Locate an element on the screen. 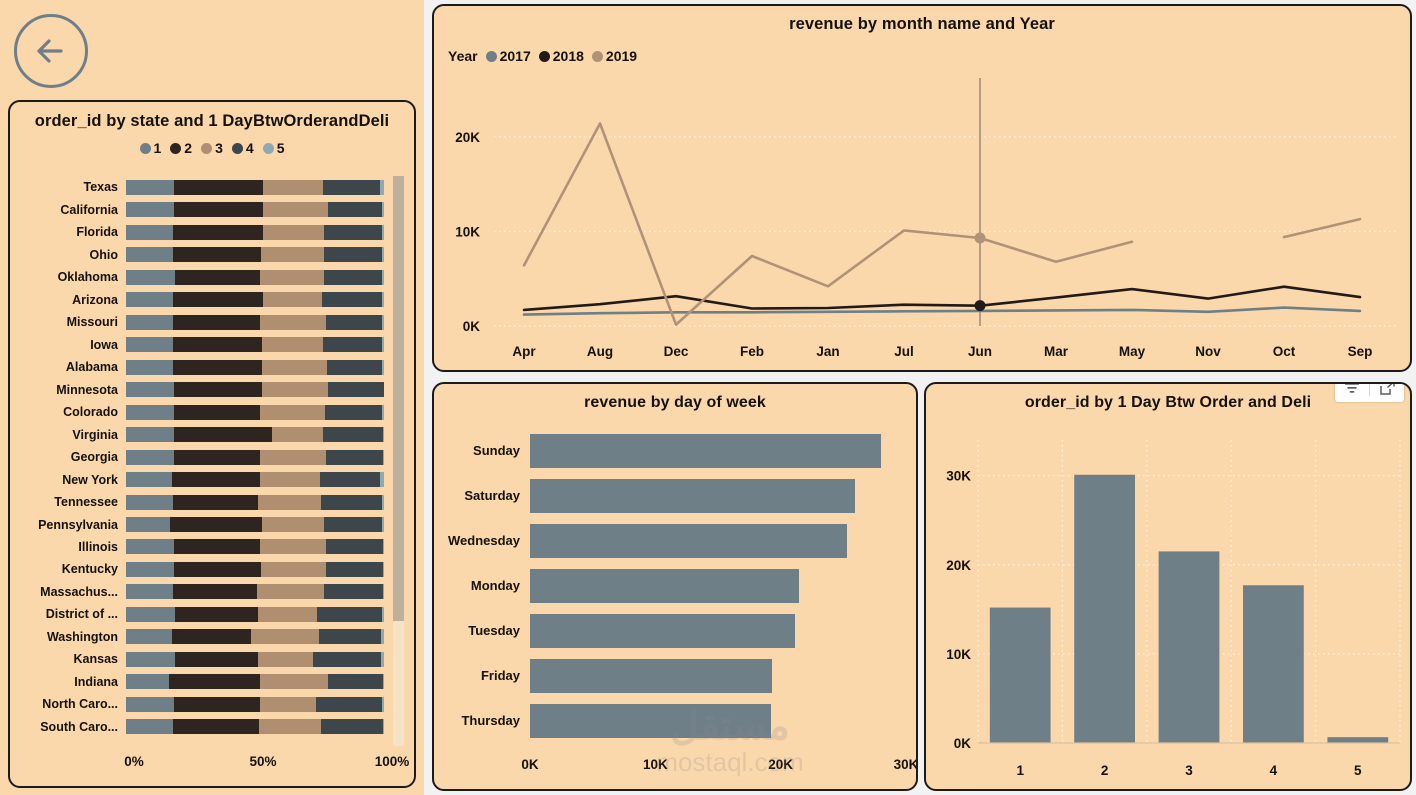 This screenshot has height=795, width=1416. line-series-2017 is located at coordinates (942, 311).